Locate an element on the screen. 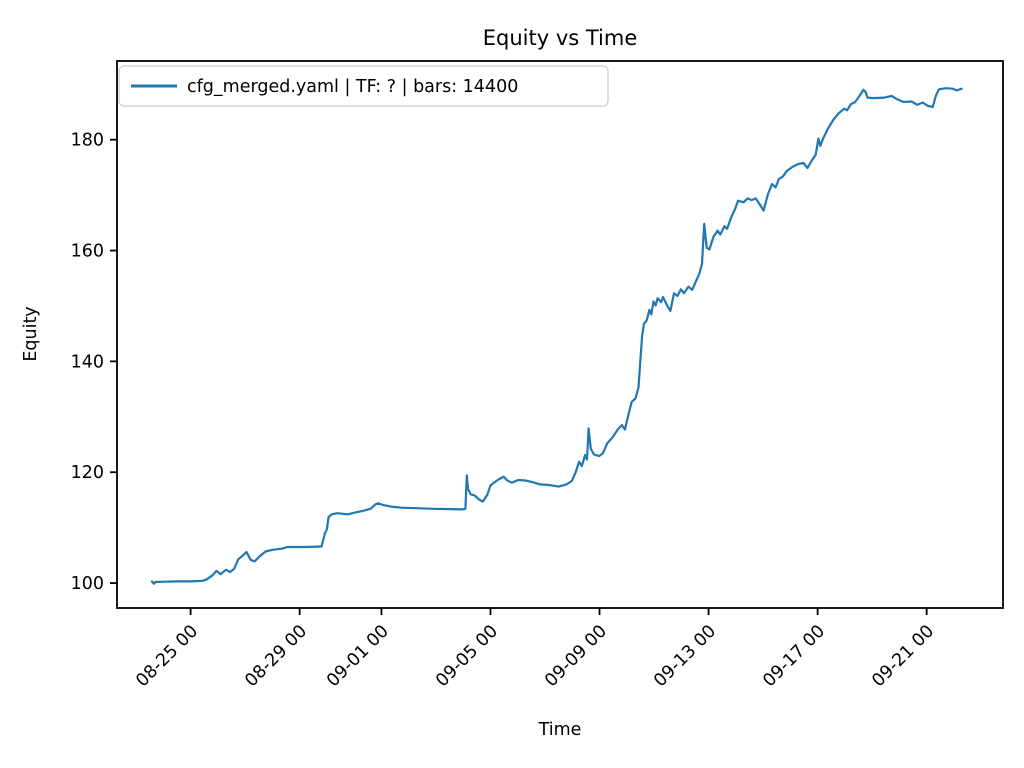  y-tick-label: 160 is located at coordinates (87, 252).